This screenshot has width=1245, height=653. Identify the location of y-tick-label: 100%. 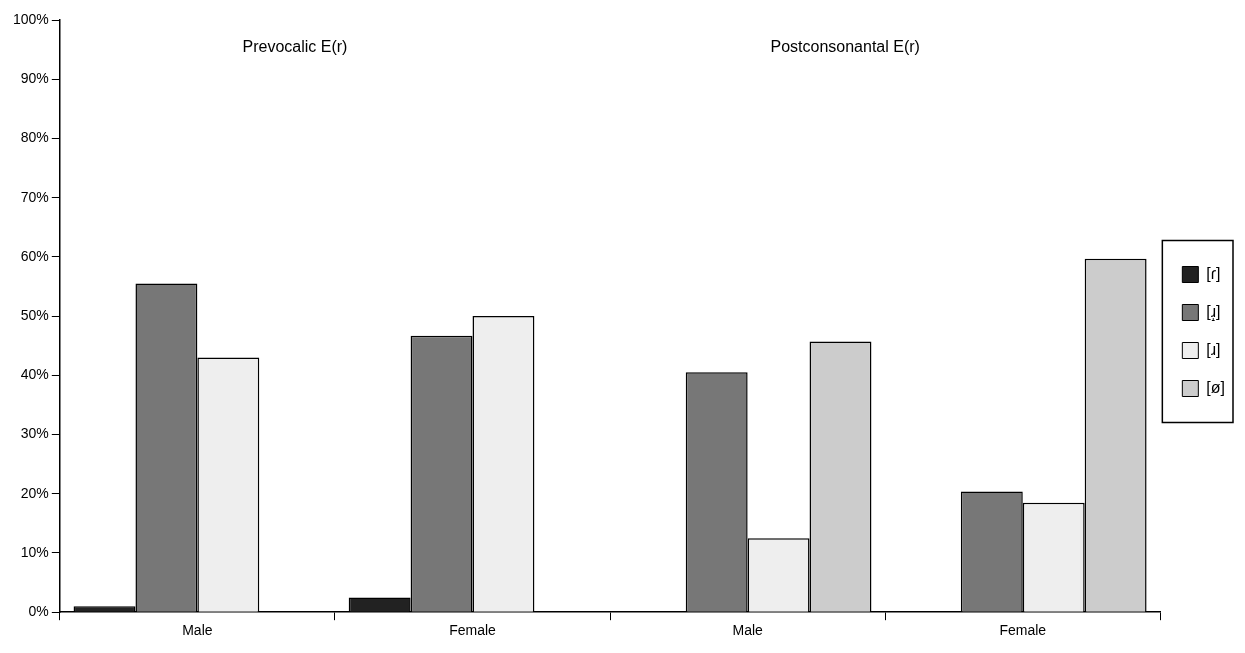
(30, 18).